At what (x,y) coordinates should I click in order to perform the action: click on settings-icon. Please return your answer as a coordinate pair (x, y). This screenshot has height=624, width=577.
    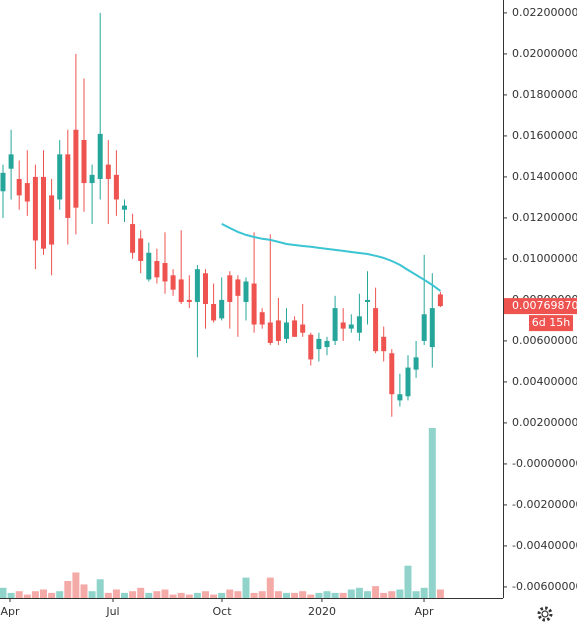
    Looking at the image, I should click on (545, 614).